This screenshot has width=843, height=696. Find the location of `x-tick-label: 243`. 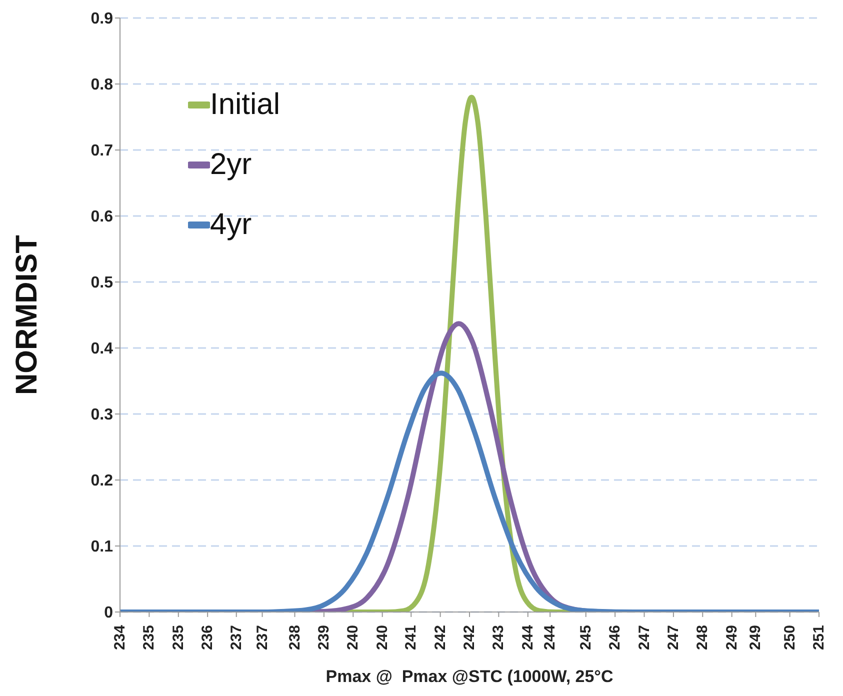

x-tick-label: 243 is located at coordinates (499, 637).